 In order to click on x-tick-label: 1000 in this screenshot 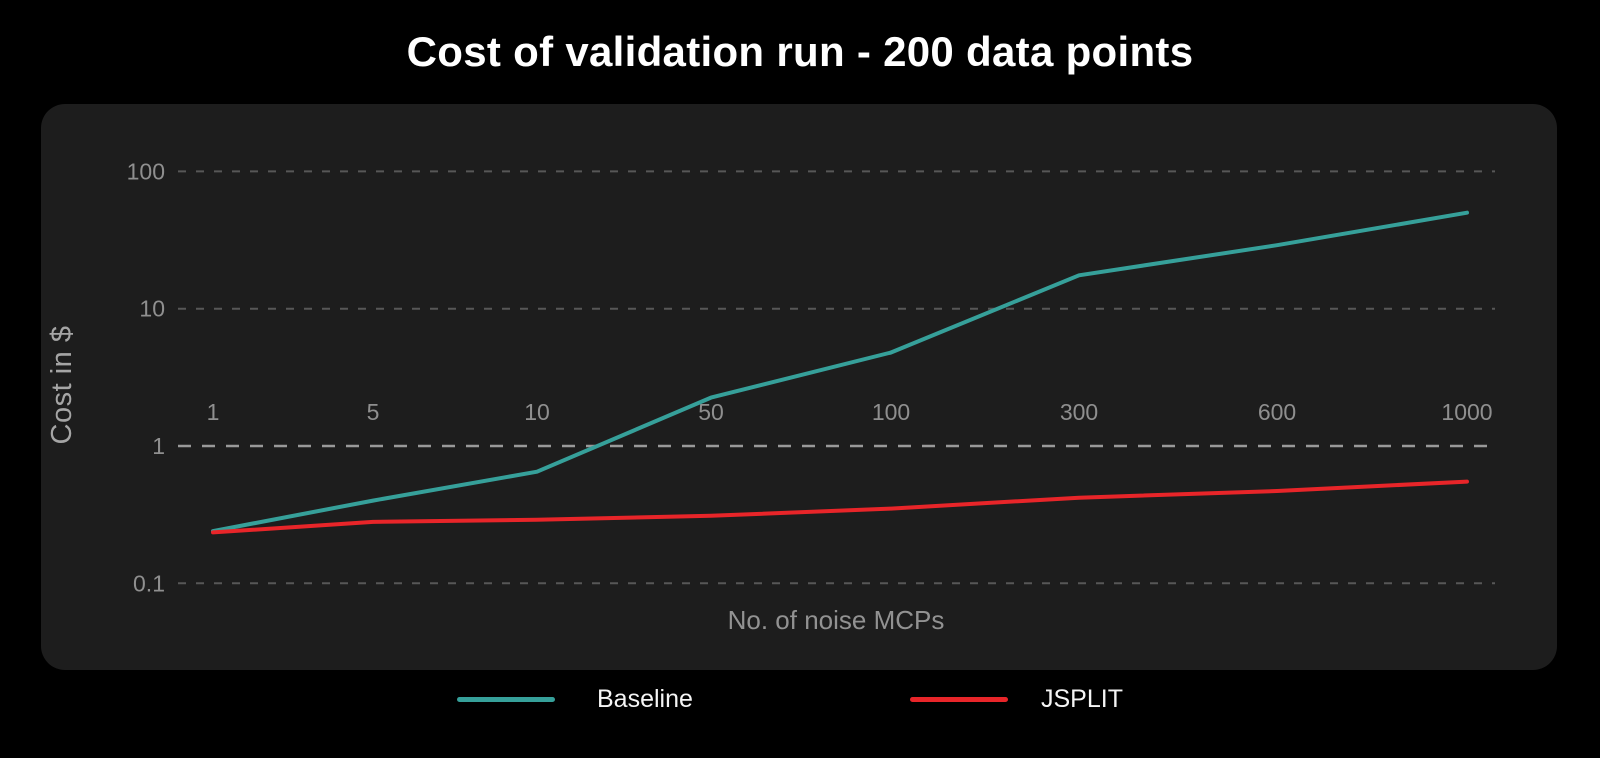, I will do `click(1466, 412)`.